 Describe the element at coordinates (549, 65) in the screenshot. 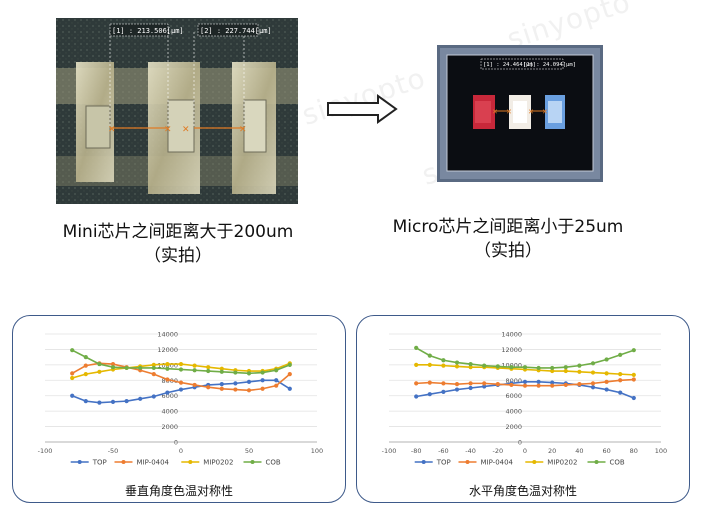

I see `micro-measure-2: [2] : 24.094[μm]` at that location.